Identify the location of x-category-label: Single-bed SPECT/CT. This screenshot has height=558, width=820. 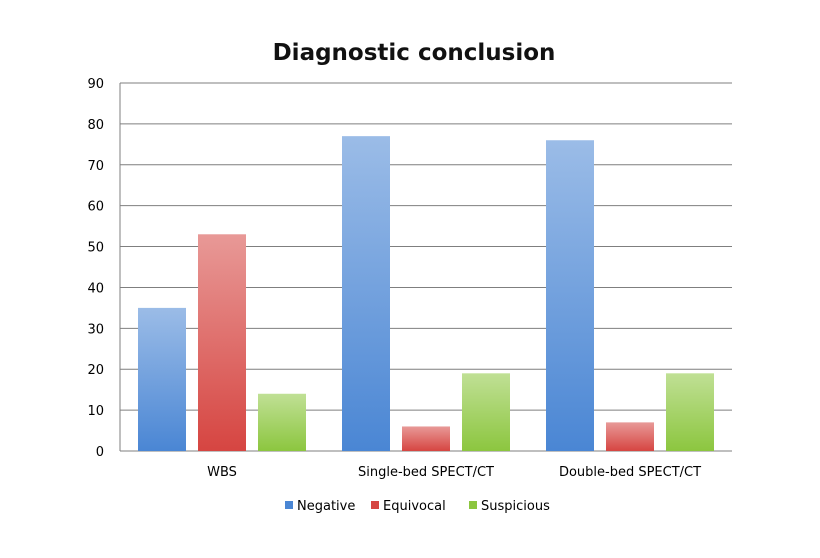
(426, 472).